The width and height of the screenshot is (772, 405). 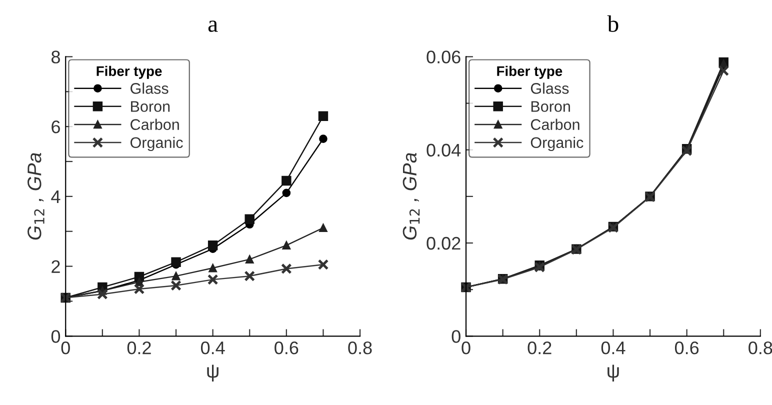 What do you see at coordinates (56, 127) in the screenshot?
I see `y-tick-label: 6` at bounding box center [56, 127].